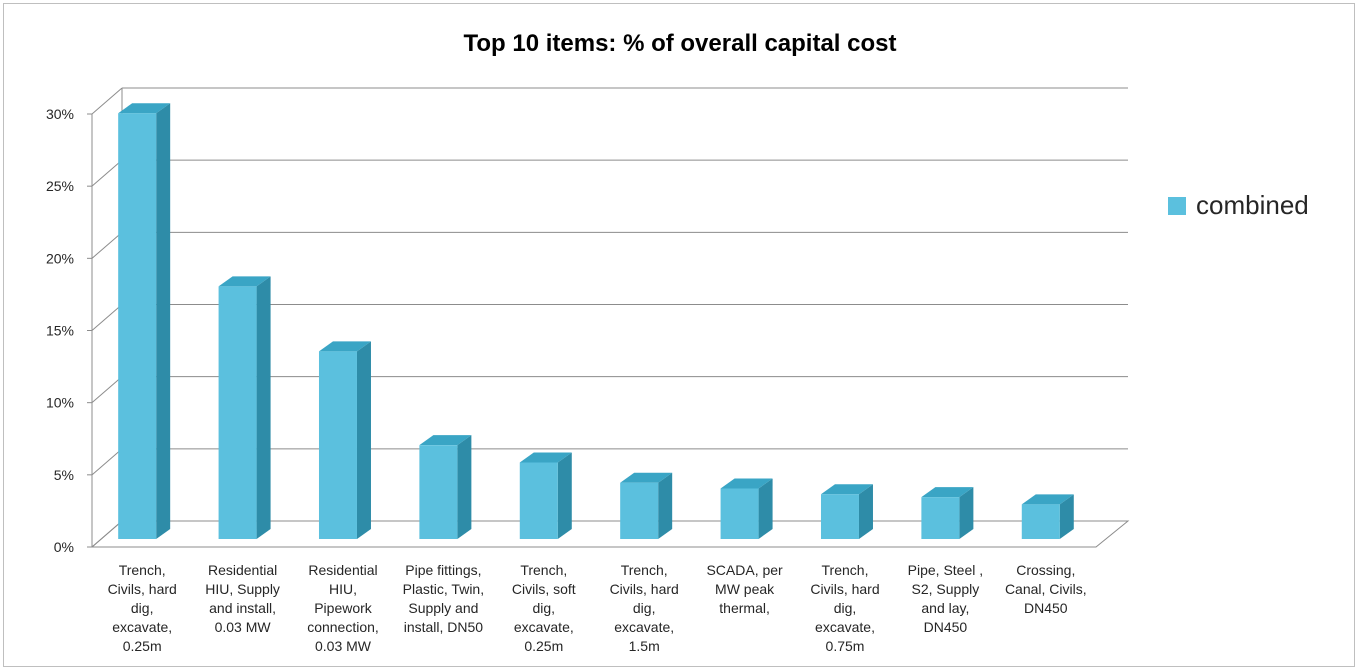  I want to click on x-tick-label: Trench, Civils, hard dig, excavate, 1.5m, so click(644, 608).